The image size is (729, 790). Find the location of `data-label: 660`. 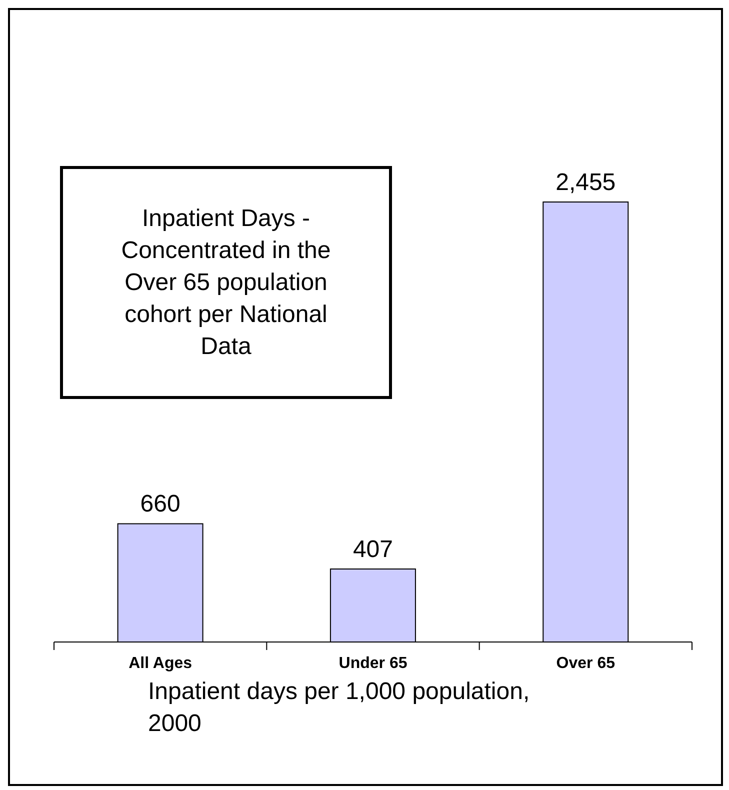

data-label: 660 is located at coordinates (160, 504).